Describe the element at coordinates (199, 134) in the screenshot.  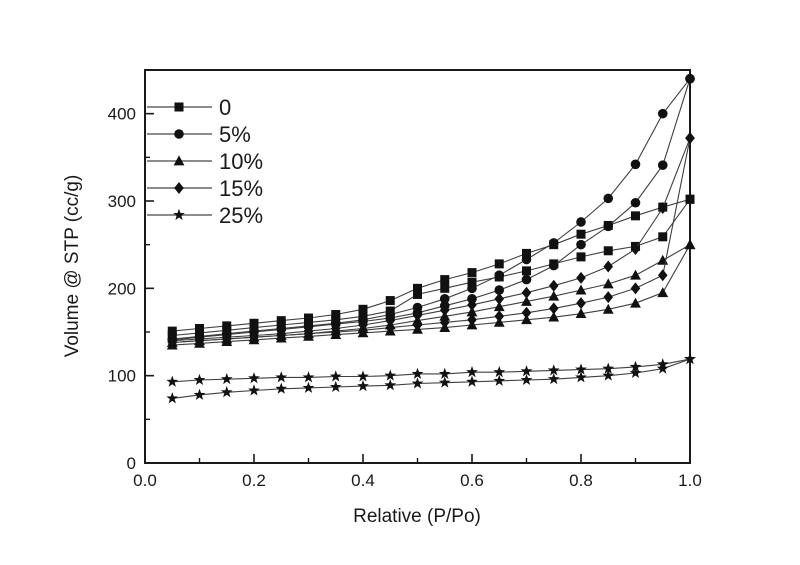
I see `legend-item: 5%` at that location.